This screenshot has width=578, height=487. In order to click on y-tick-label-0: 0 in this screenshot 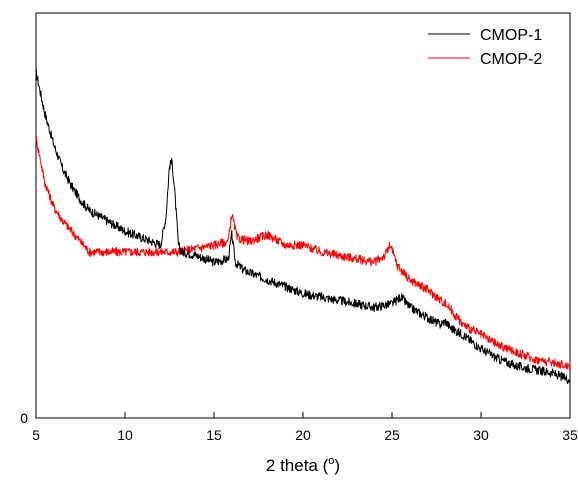, I will do `click(24, 418)`.